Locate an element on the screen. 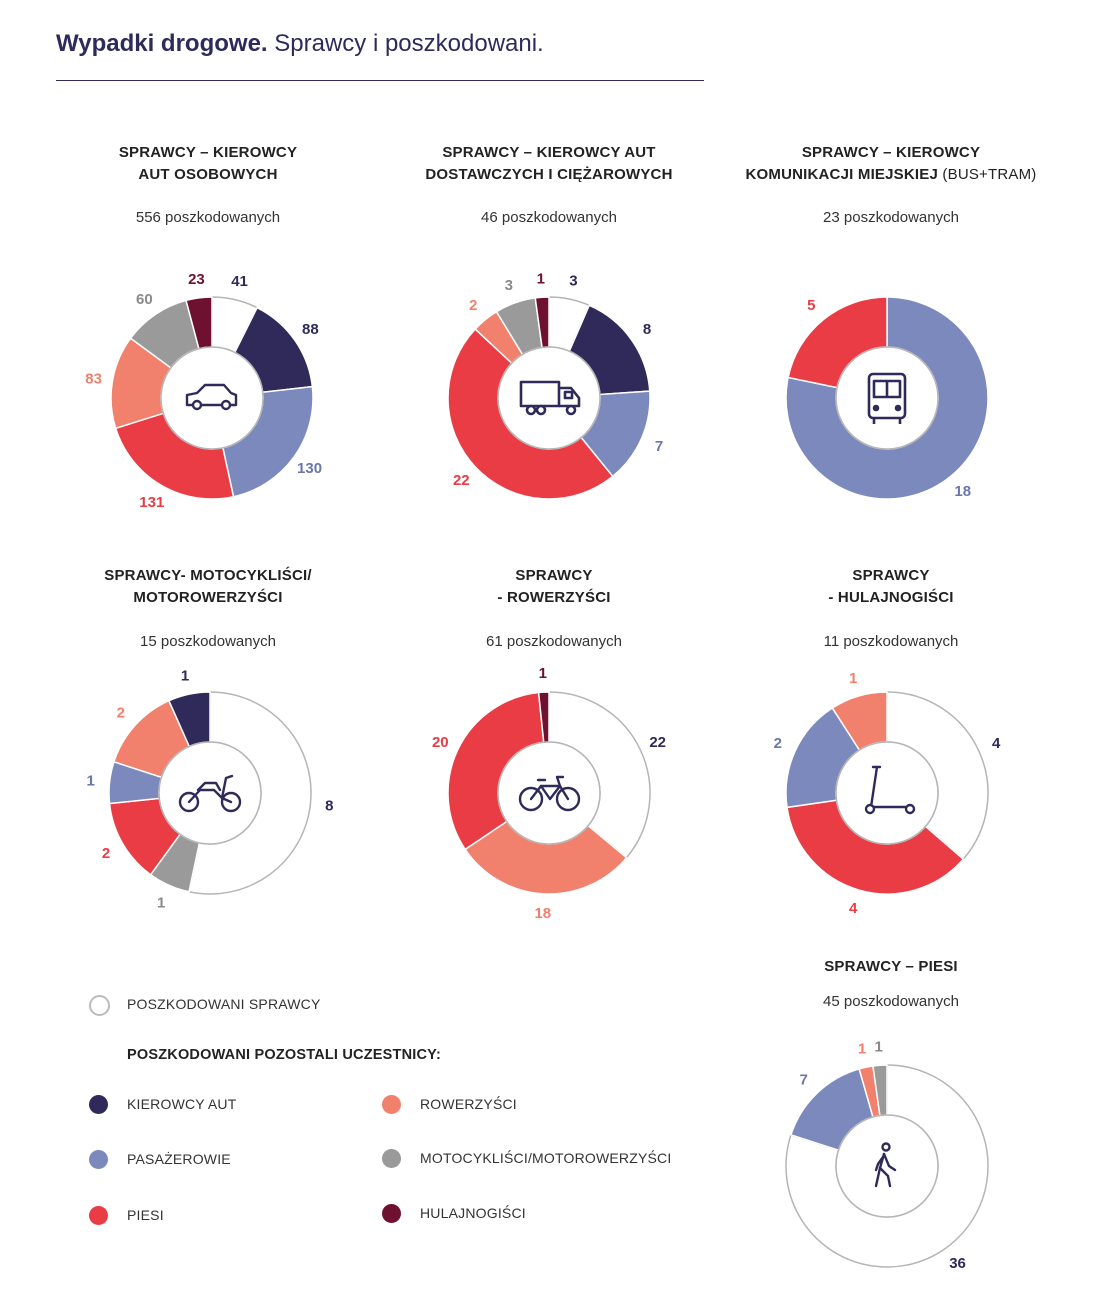 This screenshot has width=1100, height=1298. page-title-rest: Sprawcy i poszkodowani. is located at coordinates (405, 43).